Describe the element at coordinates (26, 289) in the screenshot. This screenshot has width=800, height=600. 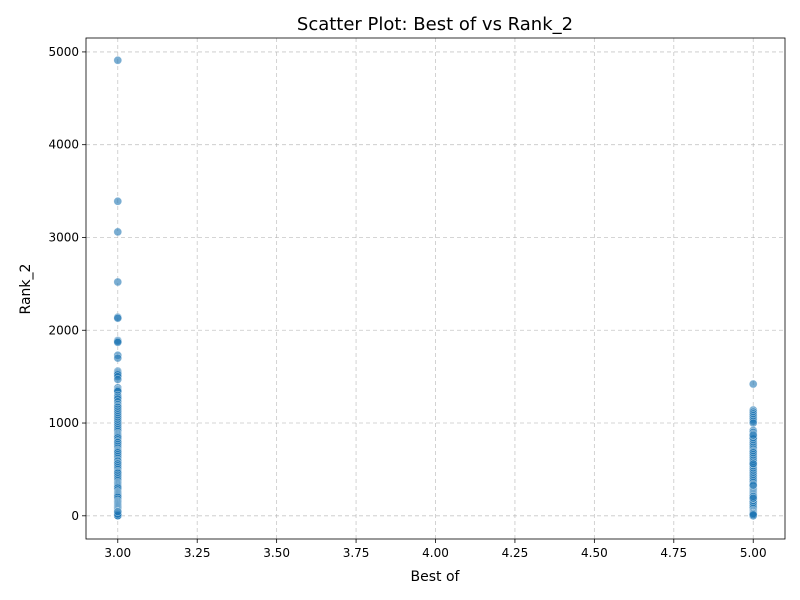
I see `y-axis-title: Rank_2` at that location.